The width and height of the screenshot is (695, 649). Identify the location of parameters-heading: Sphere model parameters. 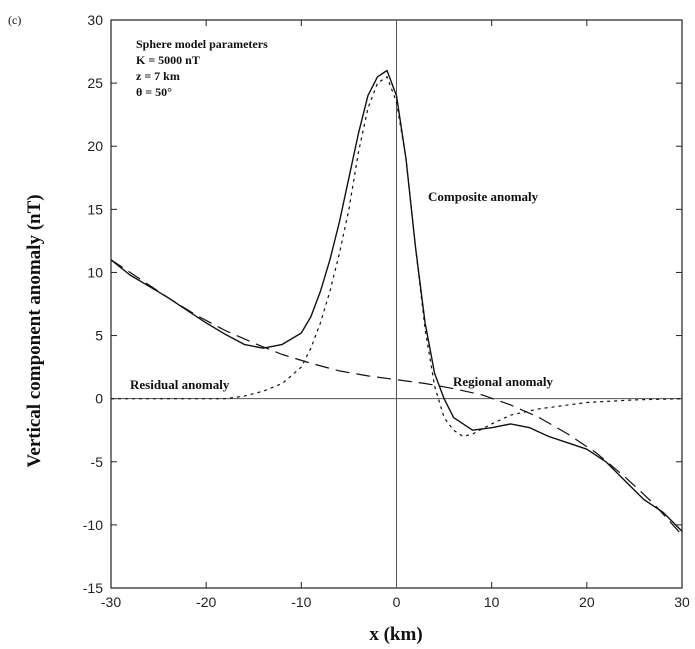
(202, 44).